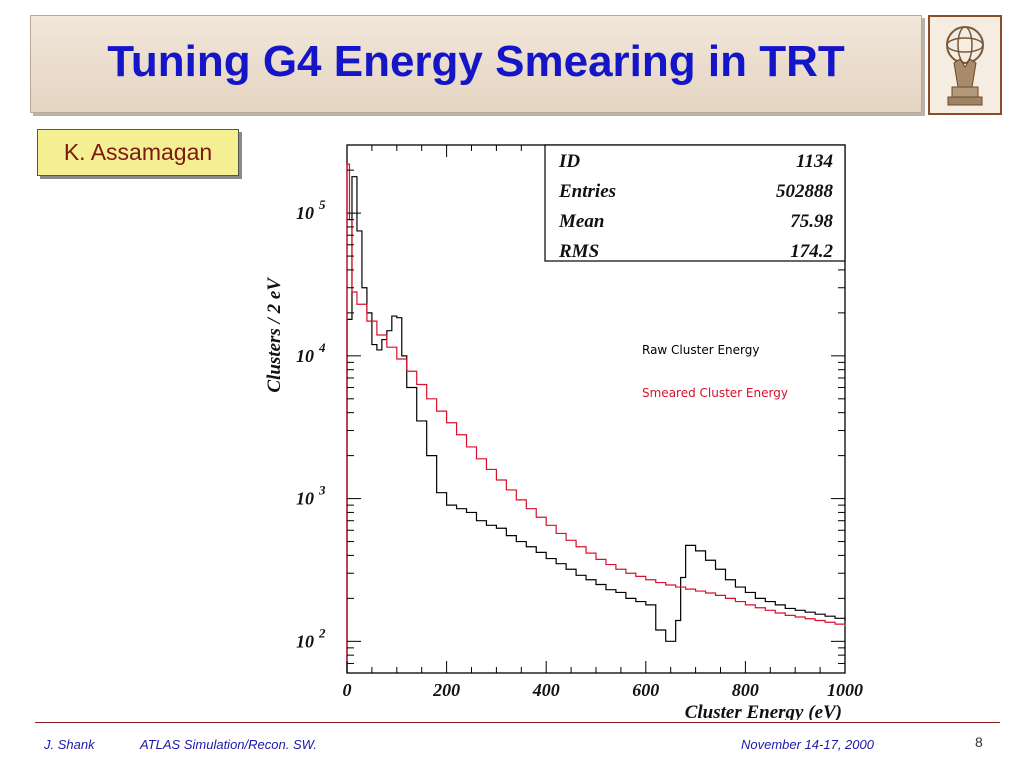 The height and width of the screenshot is (768, 1024). What do you see at coordinates (347, 690) in the screenshot?
I see `x-tick-label: 0` at bounding box center [347, 690].